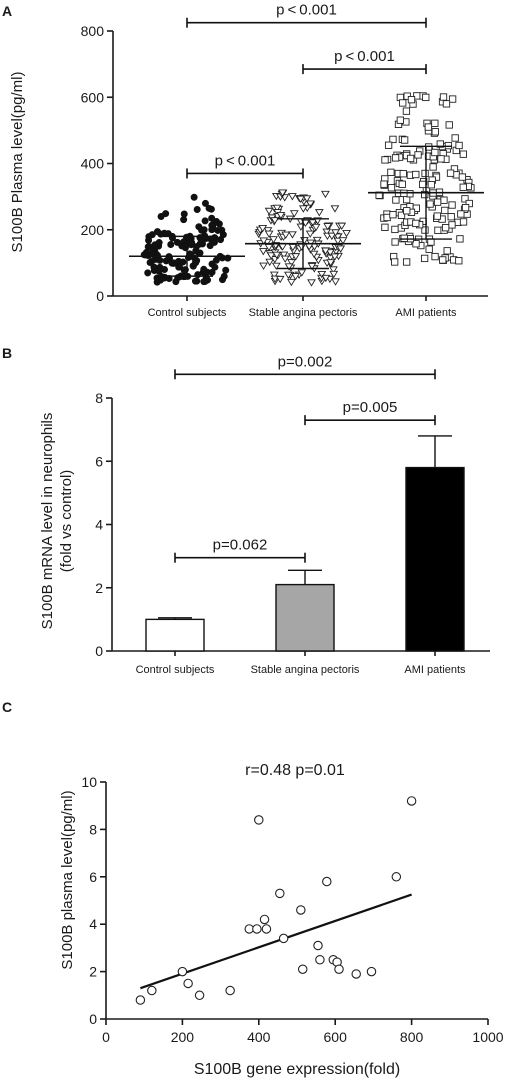 The width and height of the screenshot is (510, 1079). Describe the element at coordinates (187, 313) in the screenshot. I see `panel-a-x-tick-label: Control subjects` at that location.